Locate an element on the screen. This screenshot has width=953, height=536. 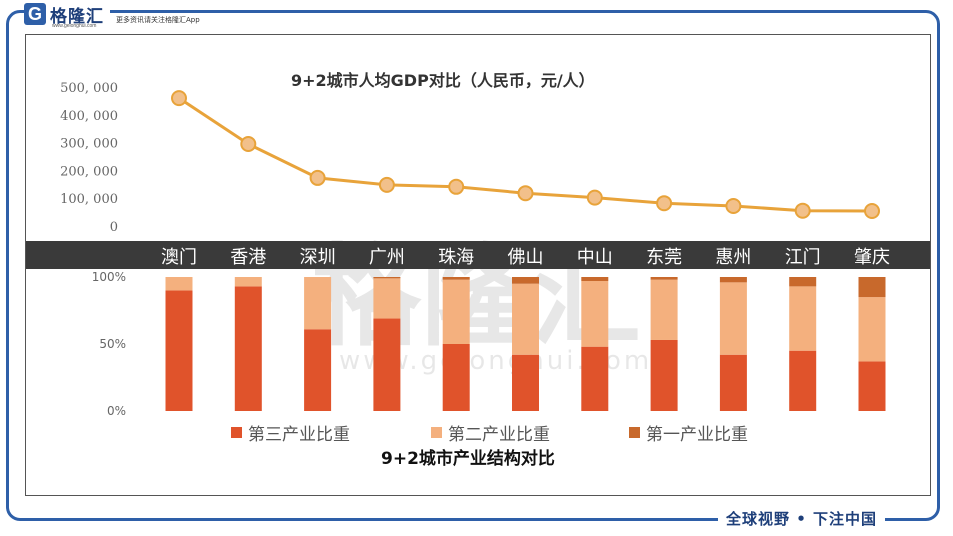
legend-label: 第一产业比重 is located at coordinates (697, 435).